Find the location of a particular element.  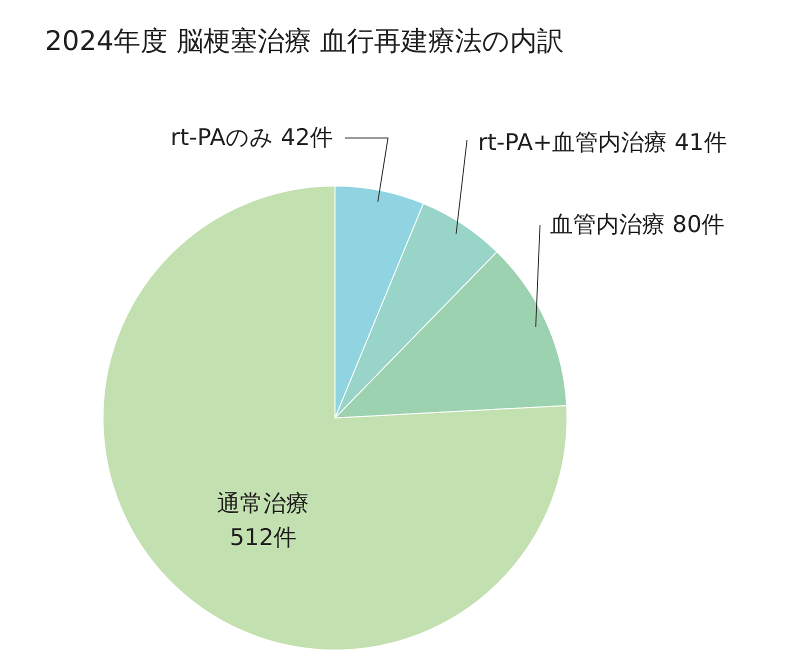

slice-label: 通常治療 is located at coordinates (263, 503).